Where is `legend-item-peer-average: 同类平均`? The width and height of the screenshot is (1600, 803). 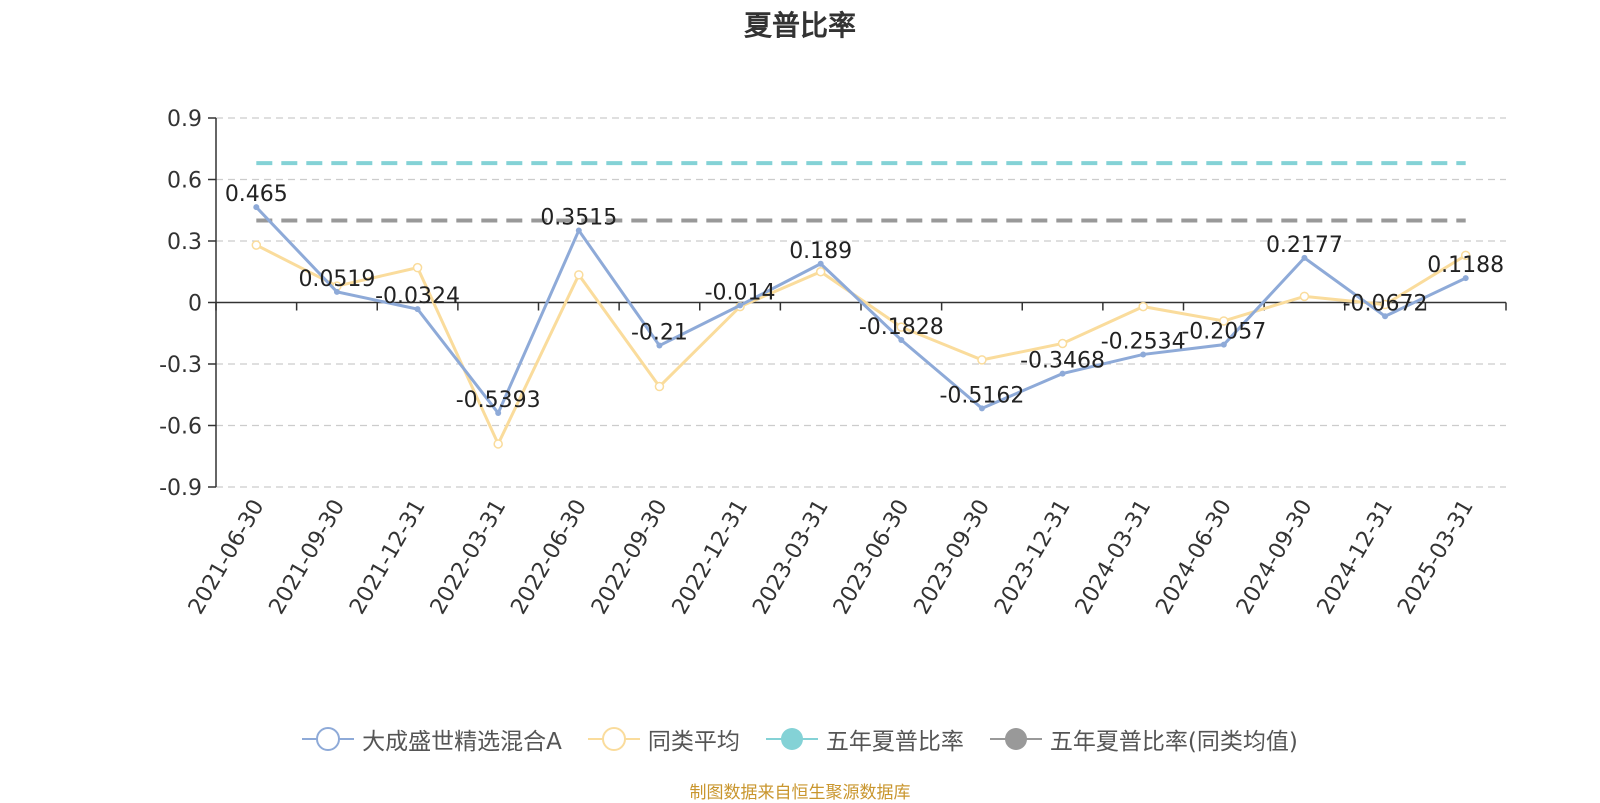
legend-item-peer-average: 同类平均 is located at coordinates (663, 739).